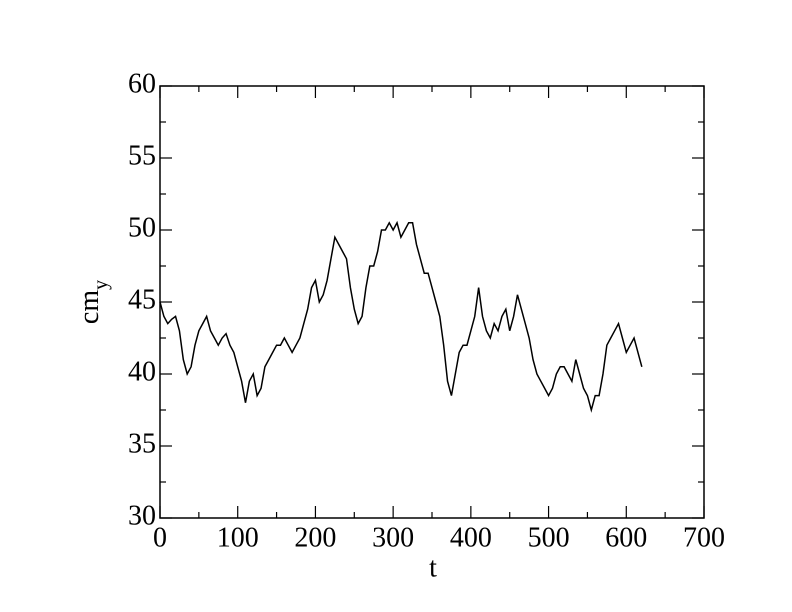  What do you see at coordinates (142, 299) in the screenshot?
I see `y-tick-label: 45` at bounding box center [142, 299].